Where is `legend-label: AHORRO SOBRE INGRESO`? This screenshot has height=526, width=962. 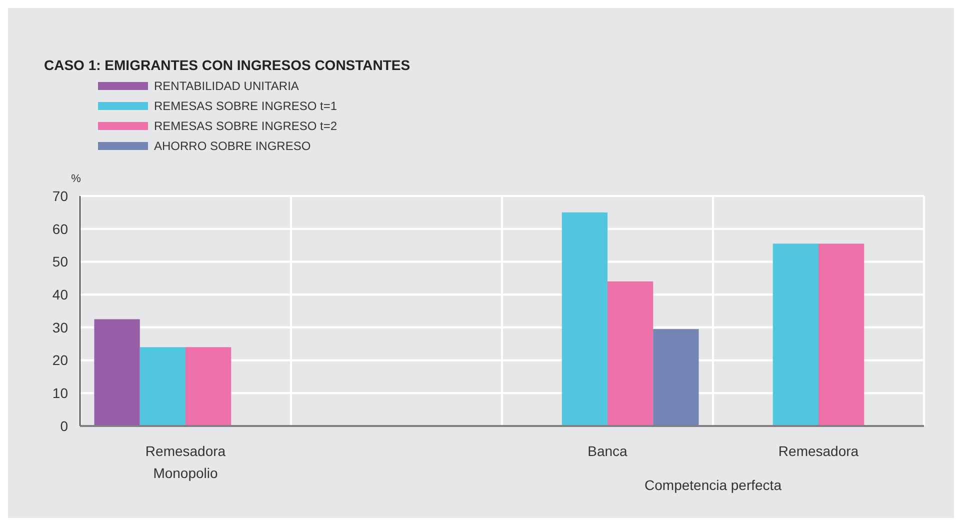 legend-label: AHORRO SOBRE INGRESO is located at coordinates (232, 146).